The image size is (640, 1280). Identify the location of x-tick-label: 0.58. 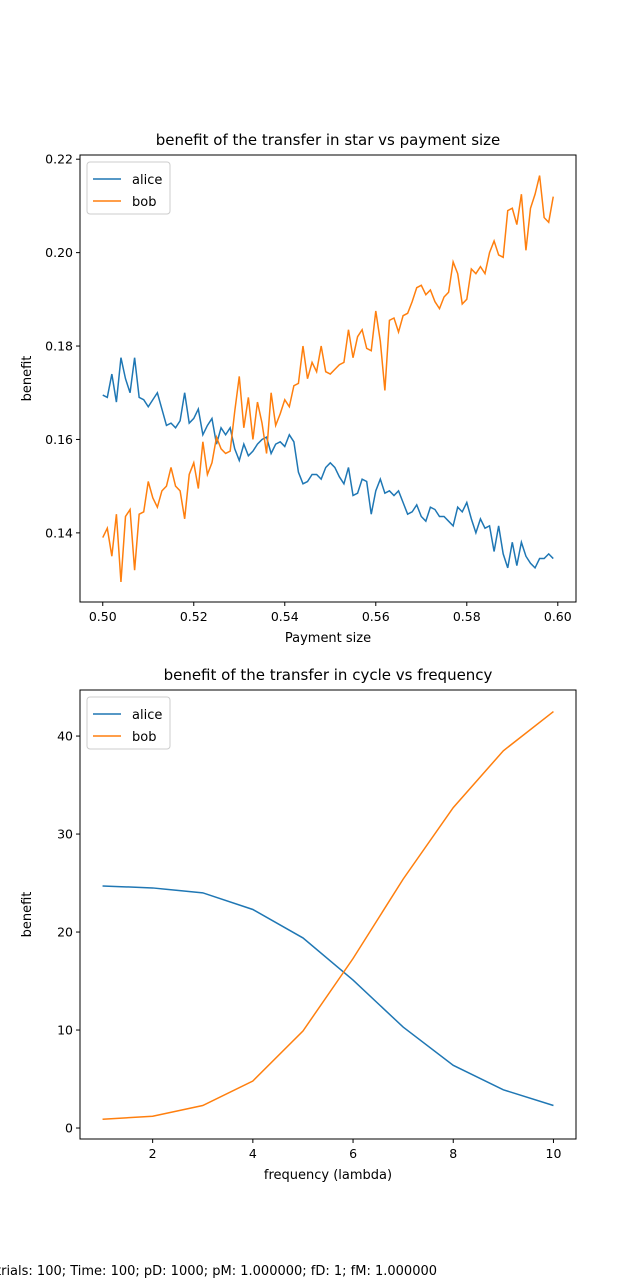
(467, 616).